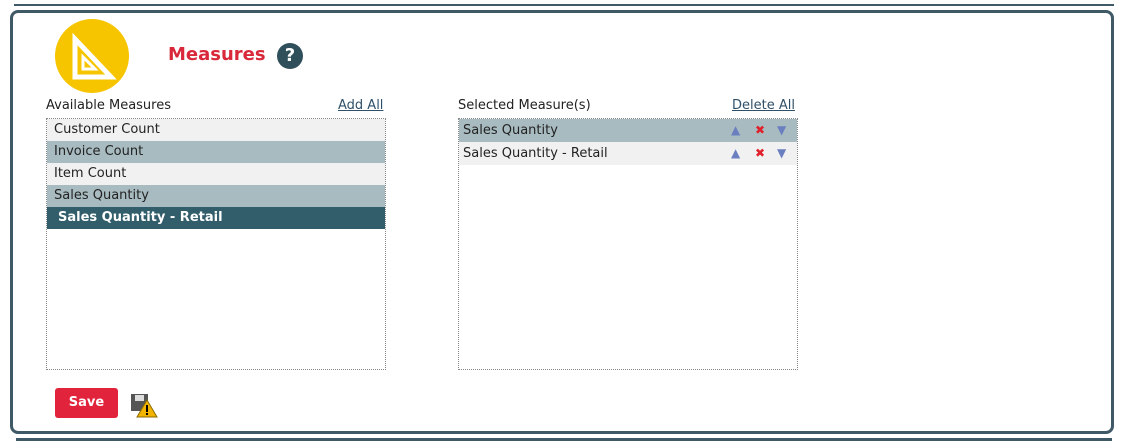  I want to click on measures-icon, so click(92, 56).